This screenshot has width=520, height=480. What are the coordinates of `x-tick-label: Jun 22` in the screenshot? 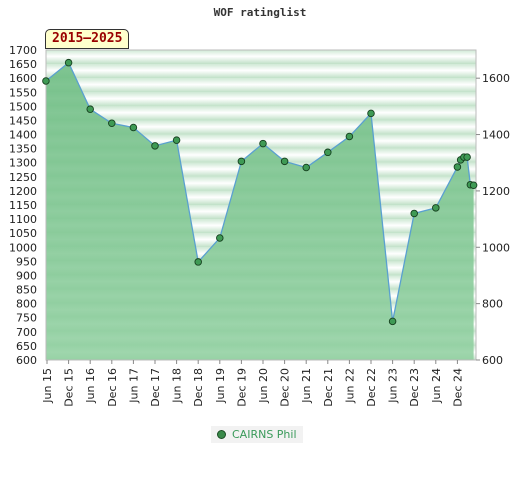 It's located at (349, 386).